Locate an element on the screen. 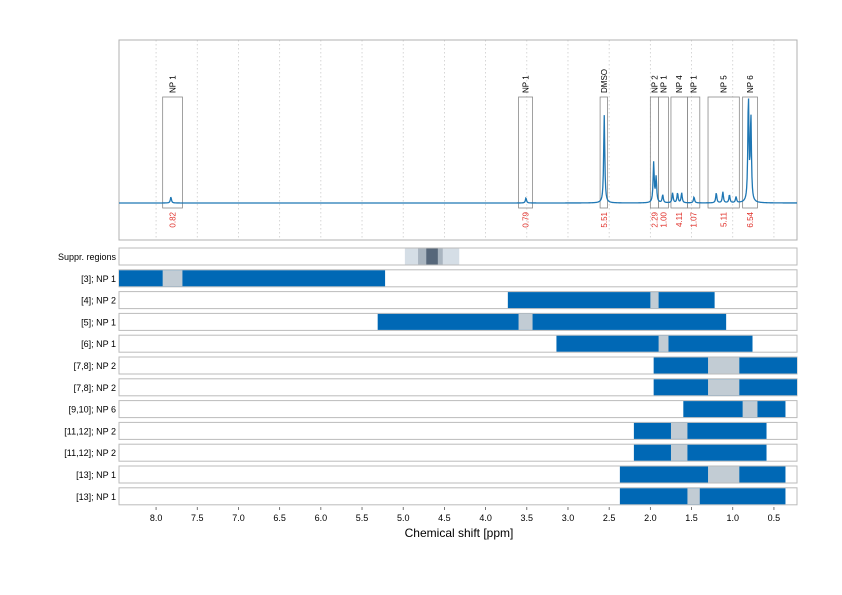  range-row: [3]; NP 1 is located at coordinates (439, 278).